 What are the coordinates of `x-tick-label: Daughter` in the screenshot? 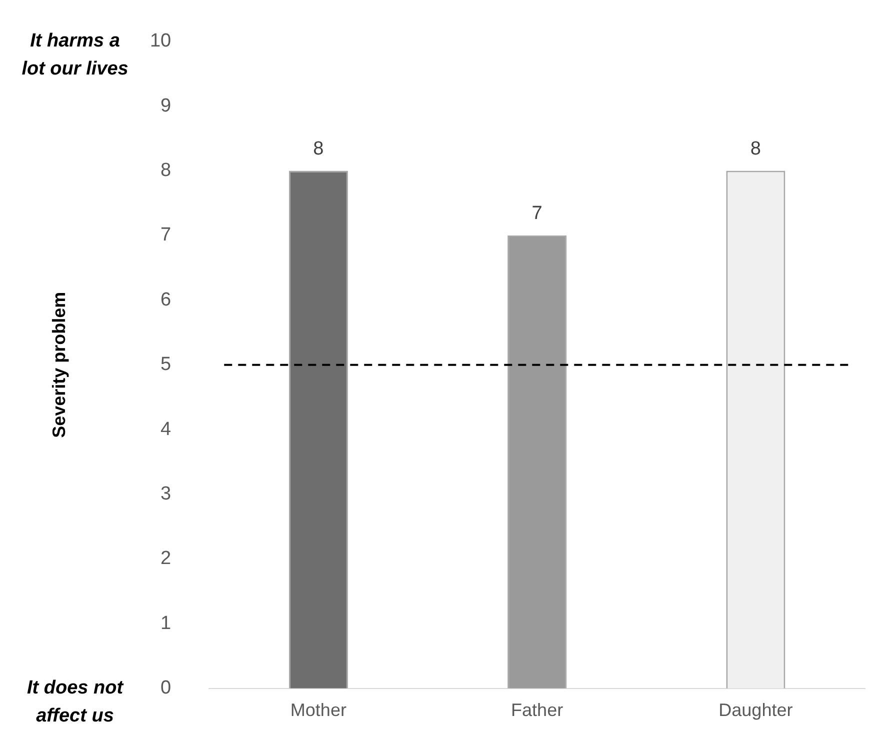 It's located at (755, 710).